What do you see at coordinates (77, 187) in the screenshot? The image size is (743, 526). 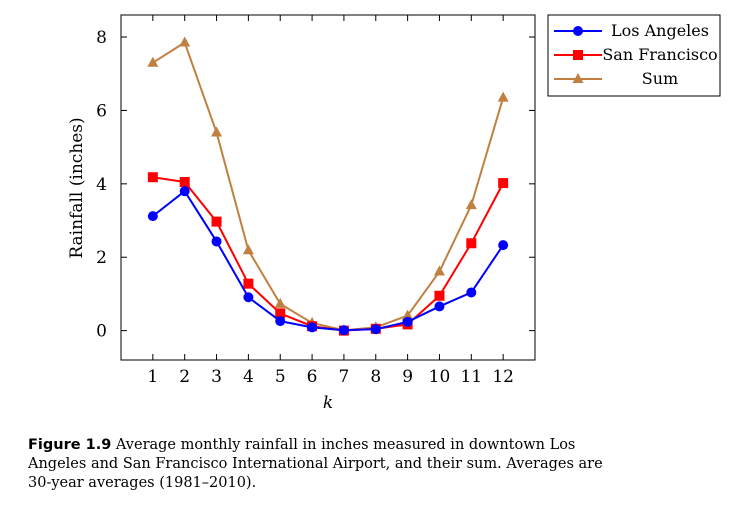 I see `y-axis-label: Rainfall (inches)` at bounding box center [77, 187].